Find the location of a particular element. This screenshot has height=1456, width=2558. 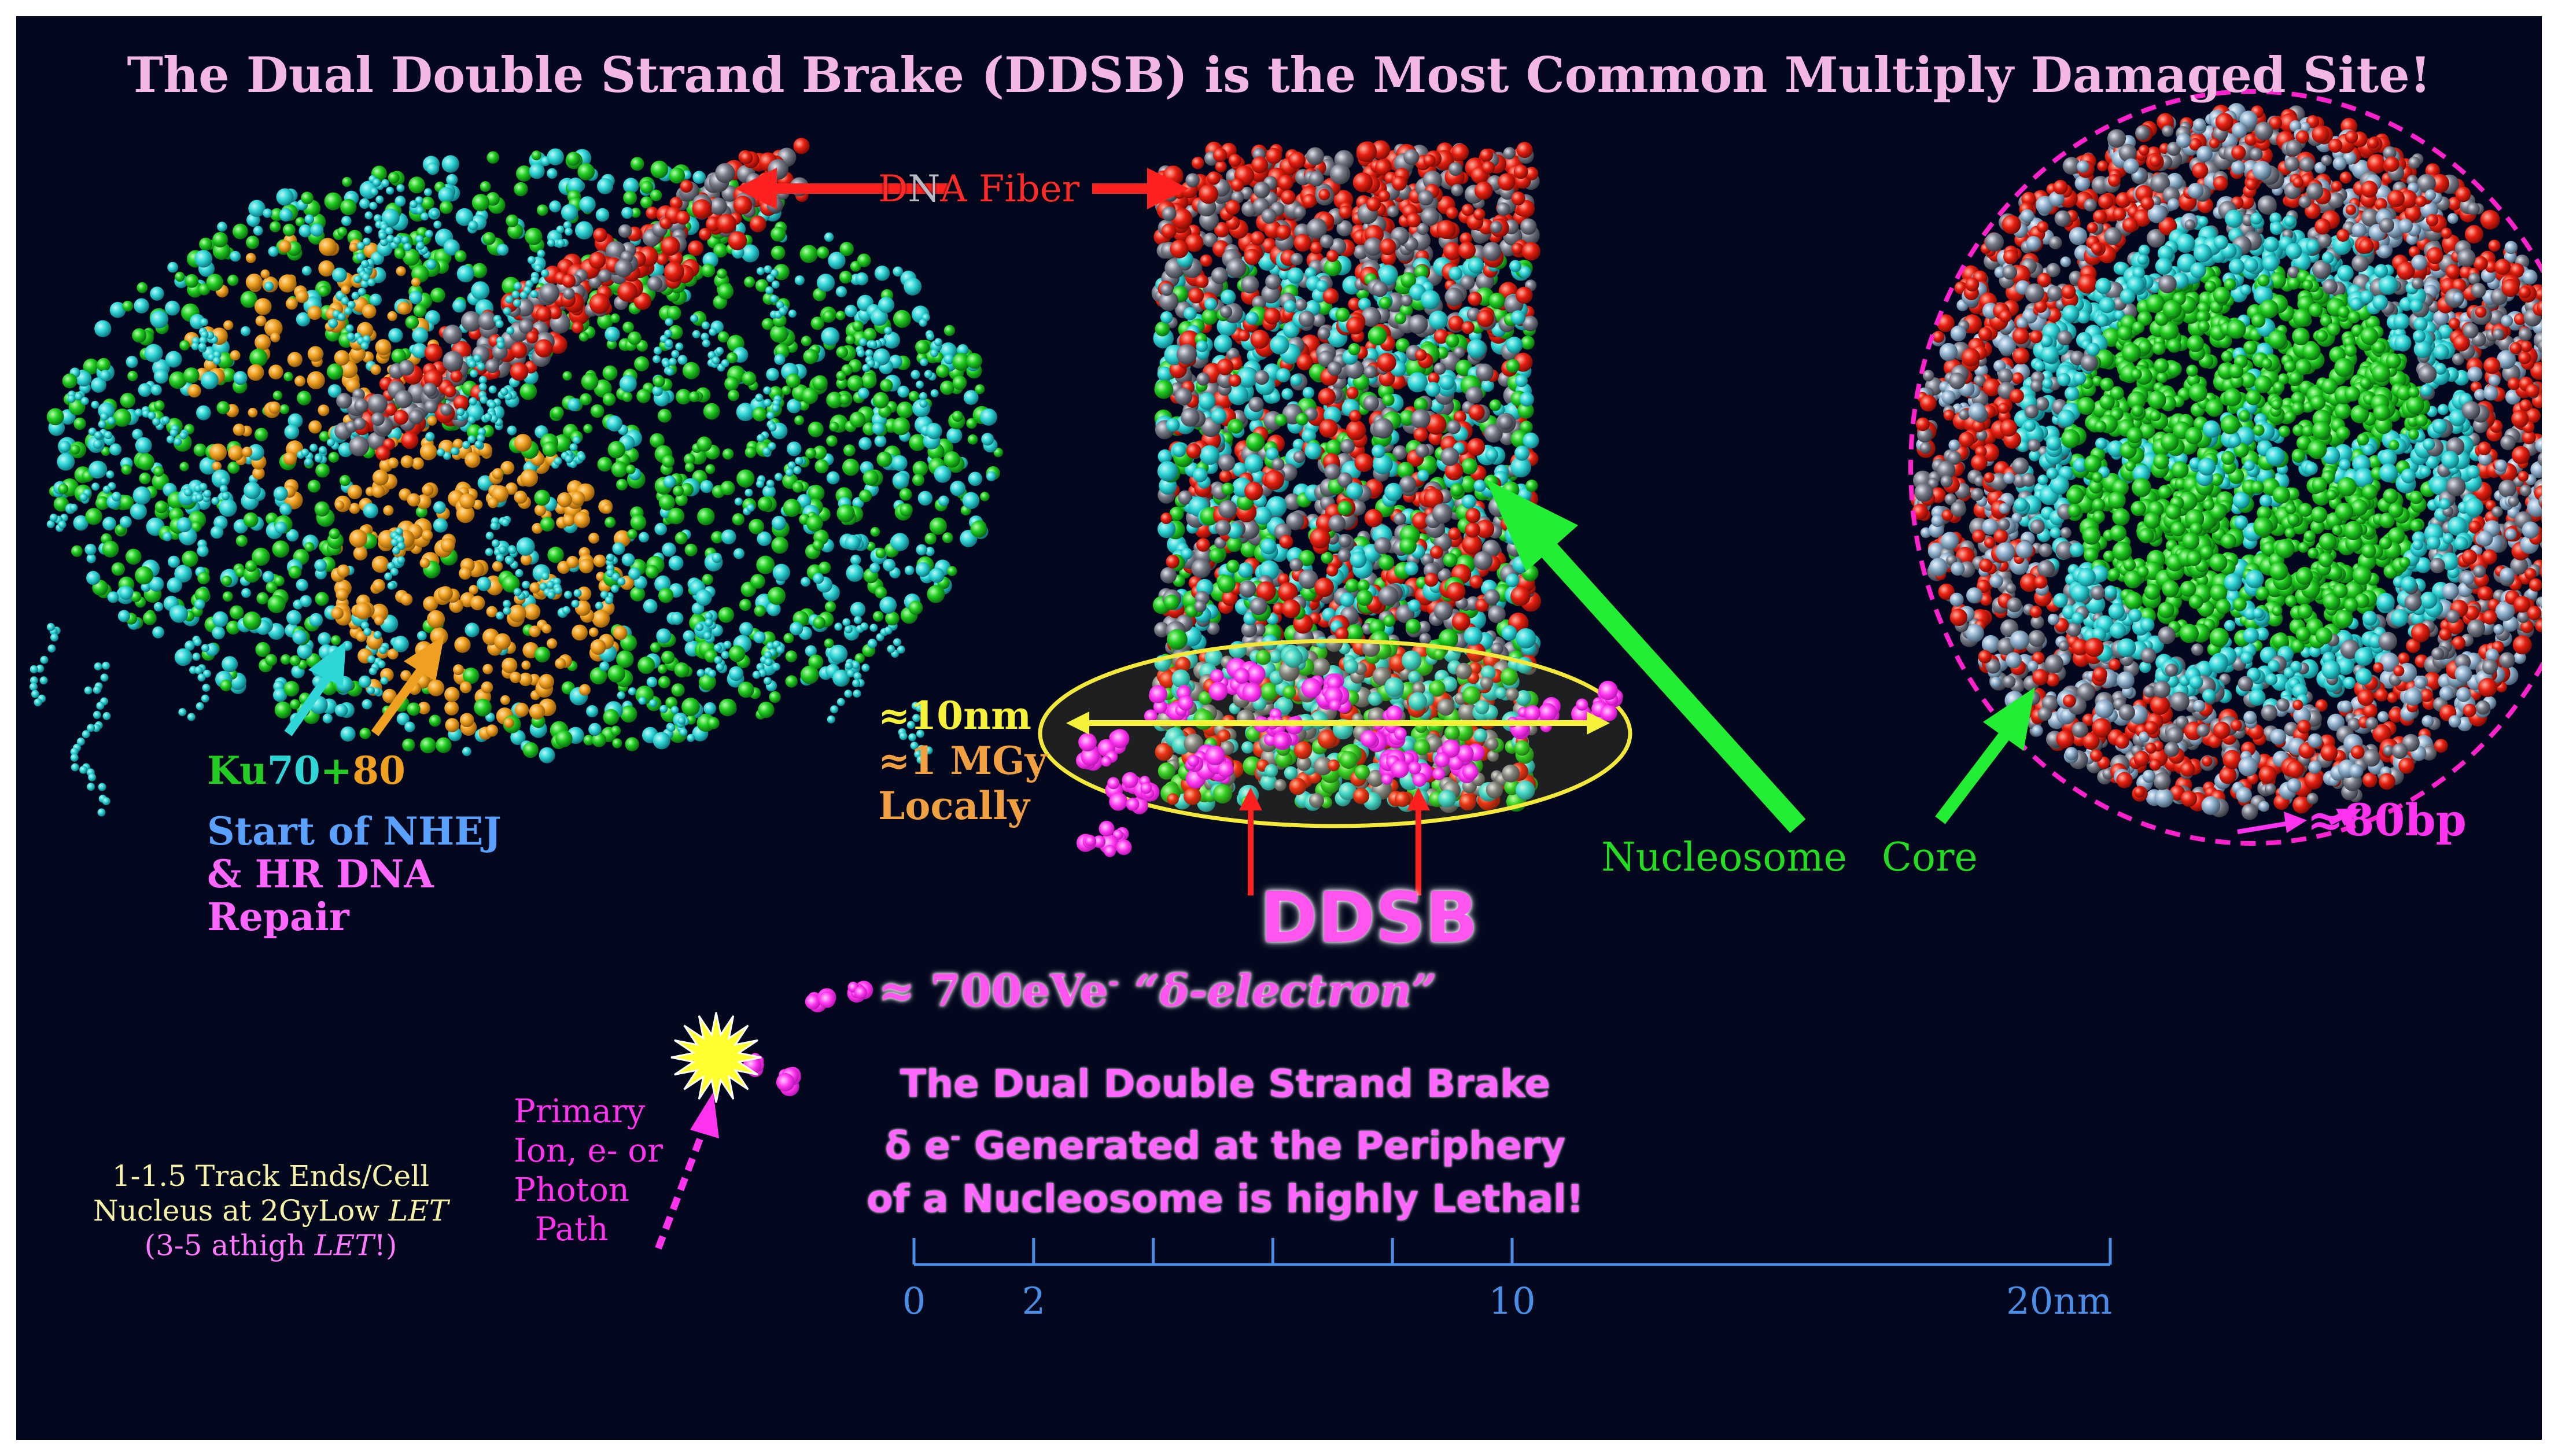

statement-line2: δ e- Generated at the Periphery is located at coordinates (1225, 1142).